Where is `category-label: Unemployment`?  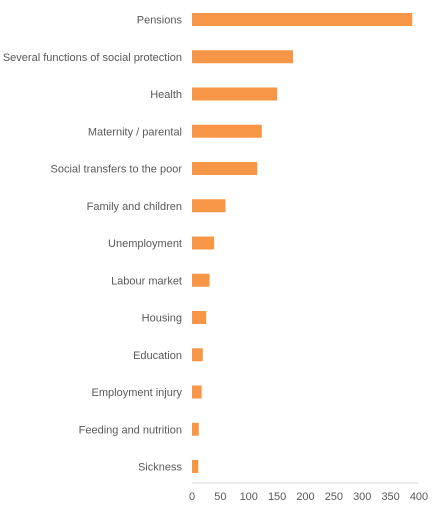
category-label: Unemployment is located at coordinates (145, 244).